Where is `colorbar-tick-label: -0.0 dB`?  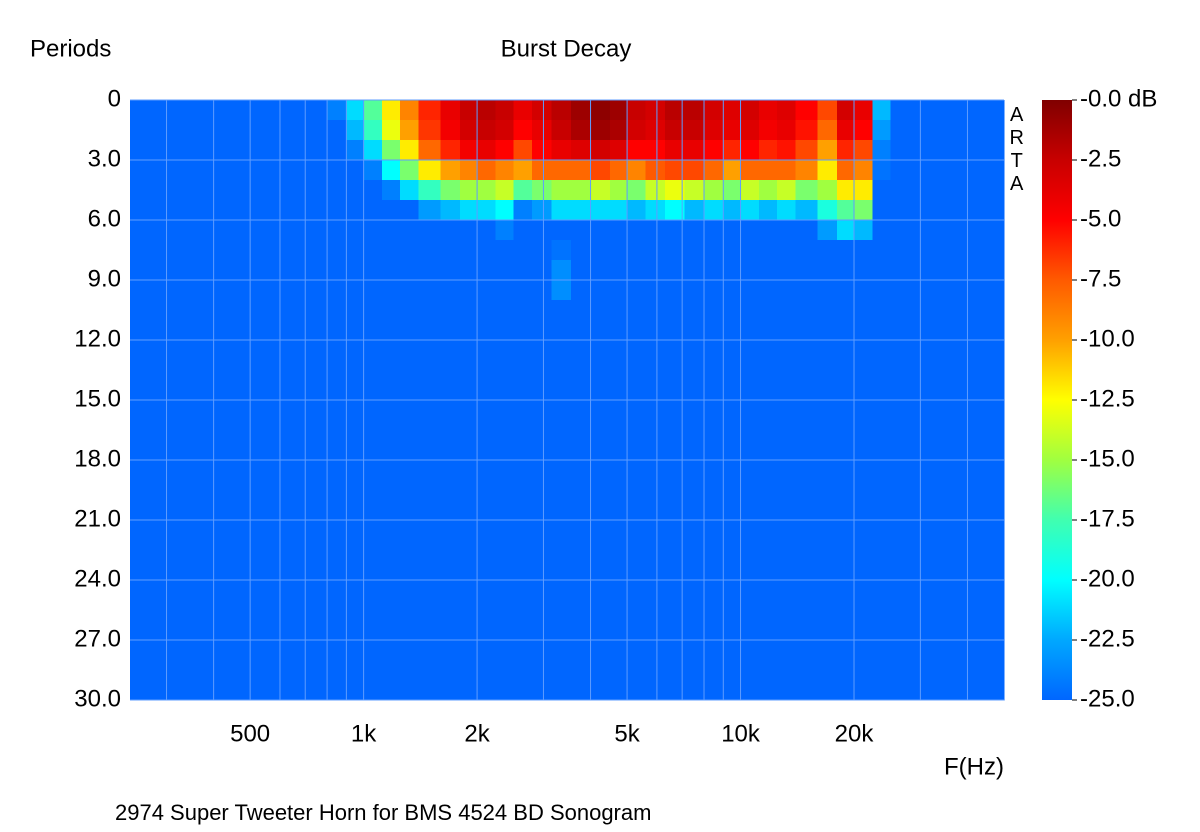 colorbar-tick-label: -0.0 dB is located at coordinates (1118, 98).